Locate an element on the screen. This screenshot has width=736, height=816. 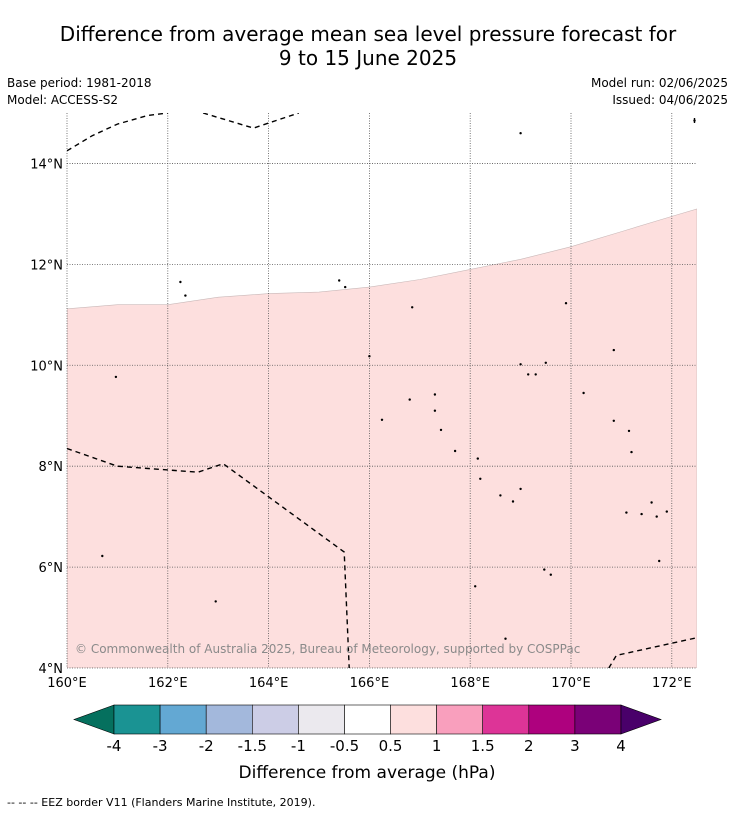
colorbar-tick-label: -3 is located at coordinates (160, 746).